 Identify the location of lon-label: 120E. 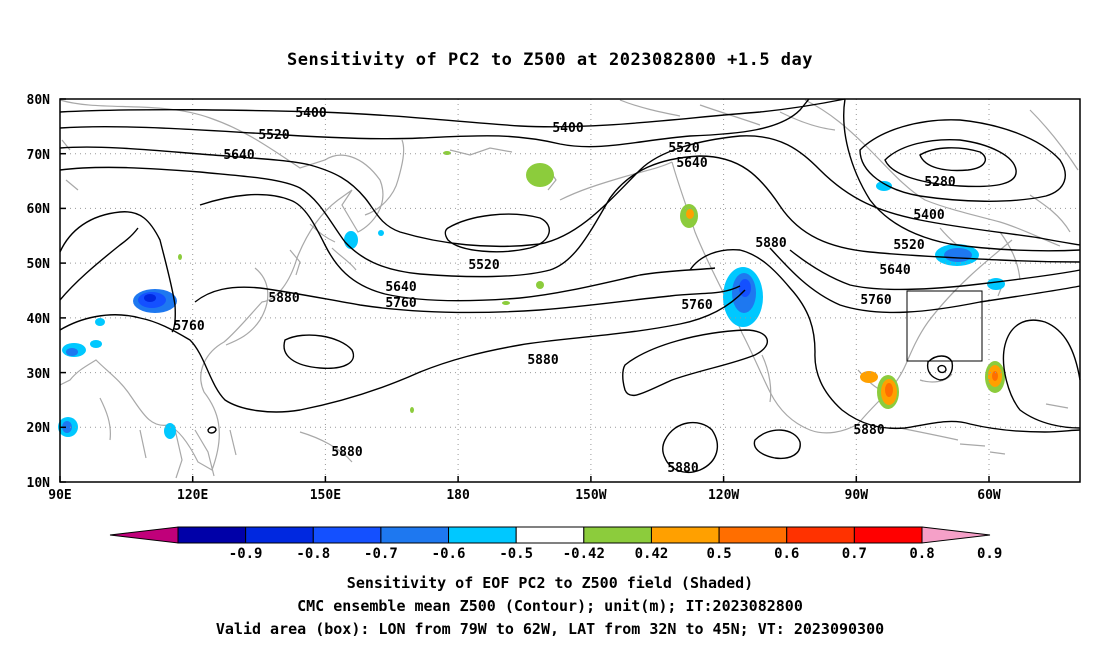
(192, 495).